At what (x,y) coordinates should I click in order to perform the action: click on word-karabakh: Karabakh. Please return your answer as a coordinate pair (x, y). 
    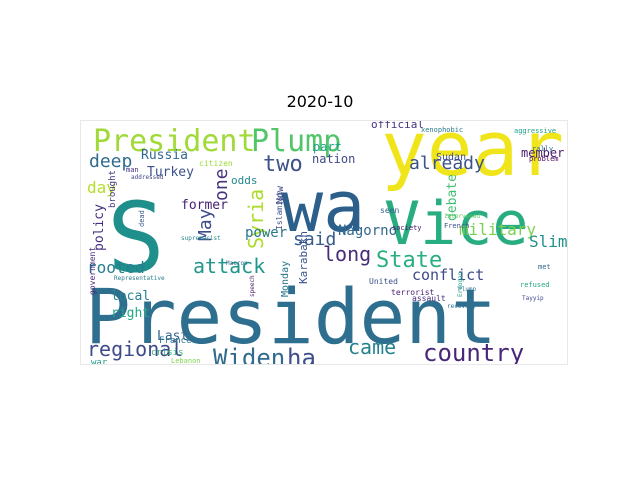
    Looking at the image, I should click on (303, 257).